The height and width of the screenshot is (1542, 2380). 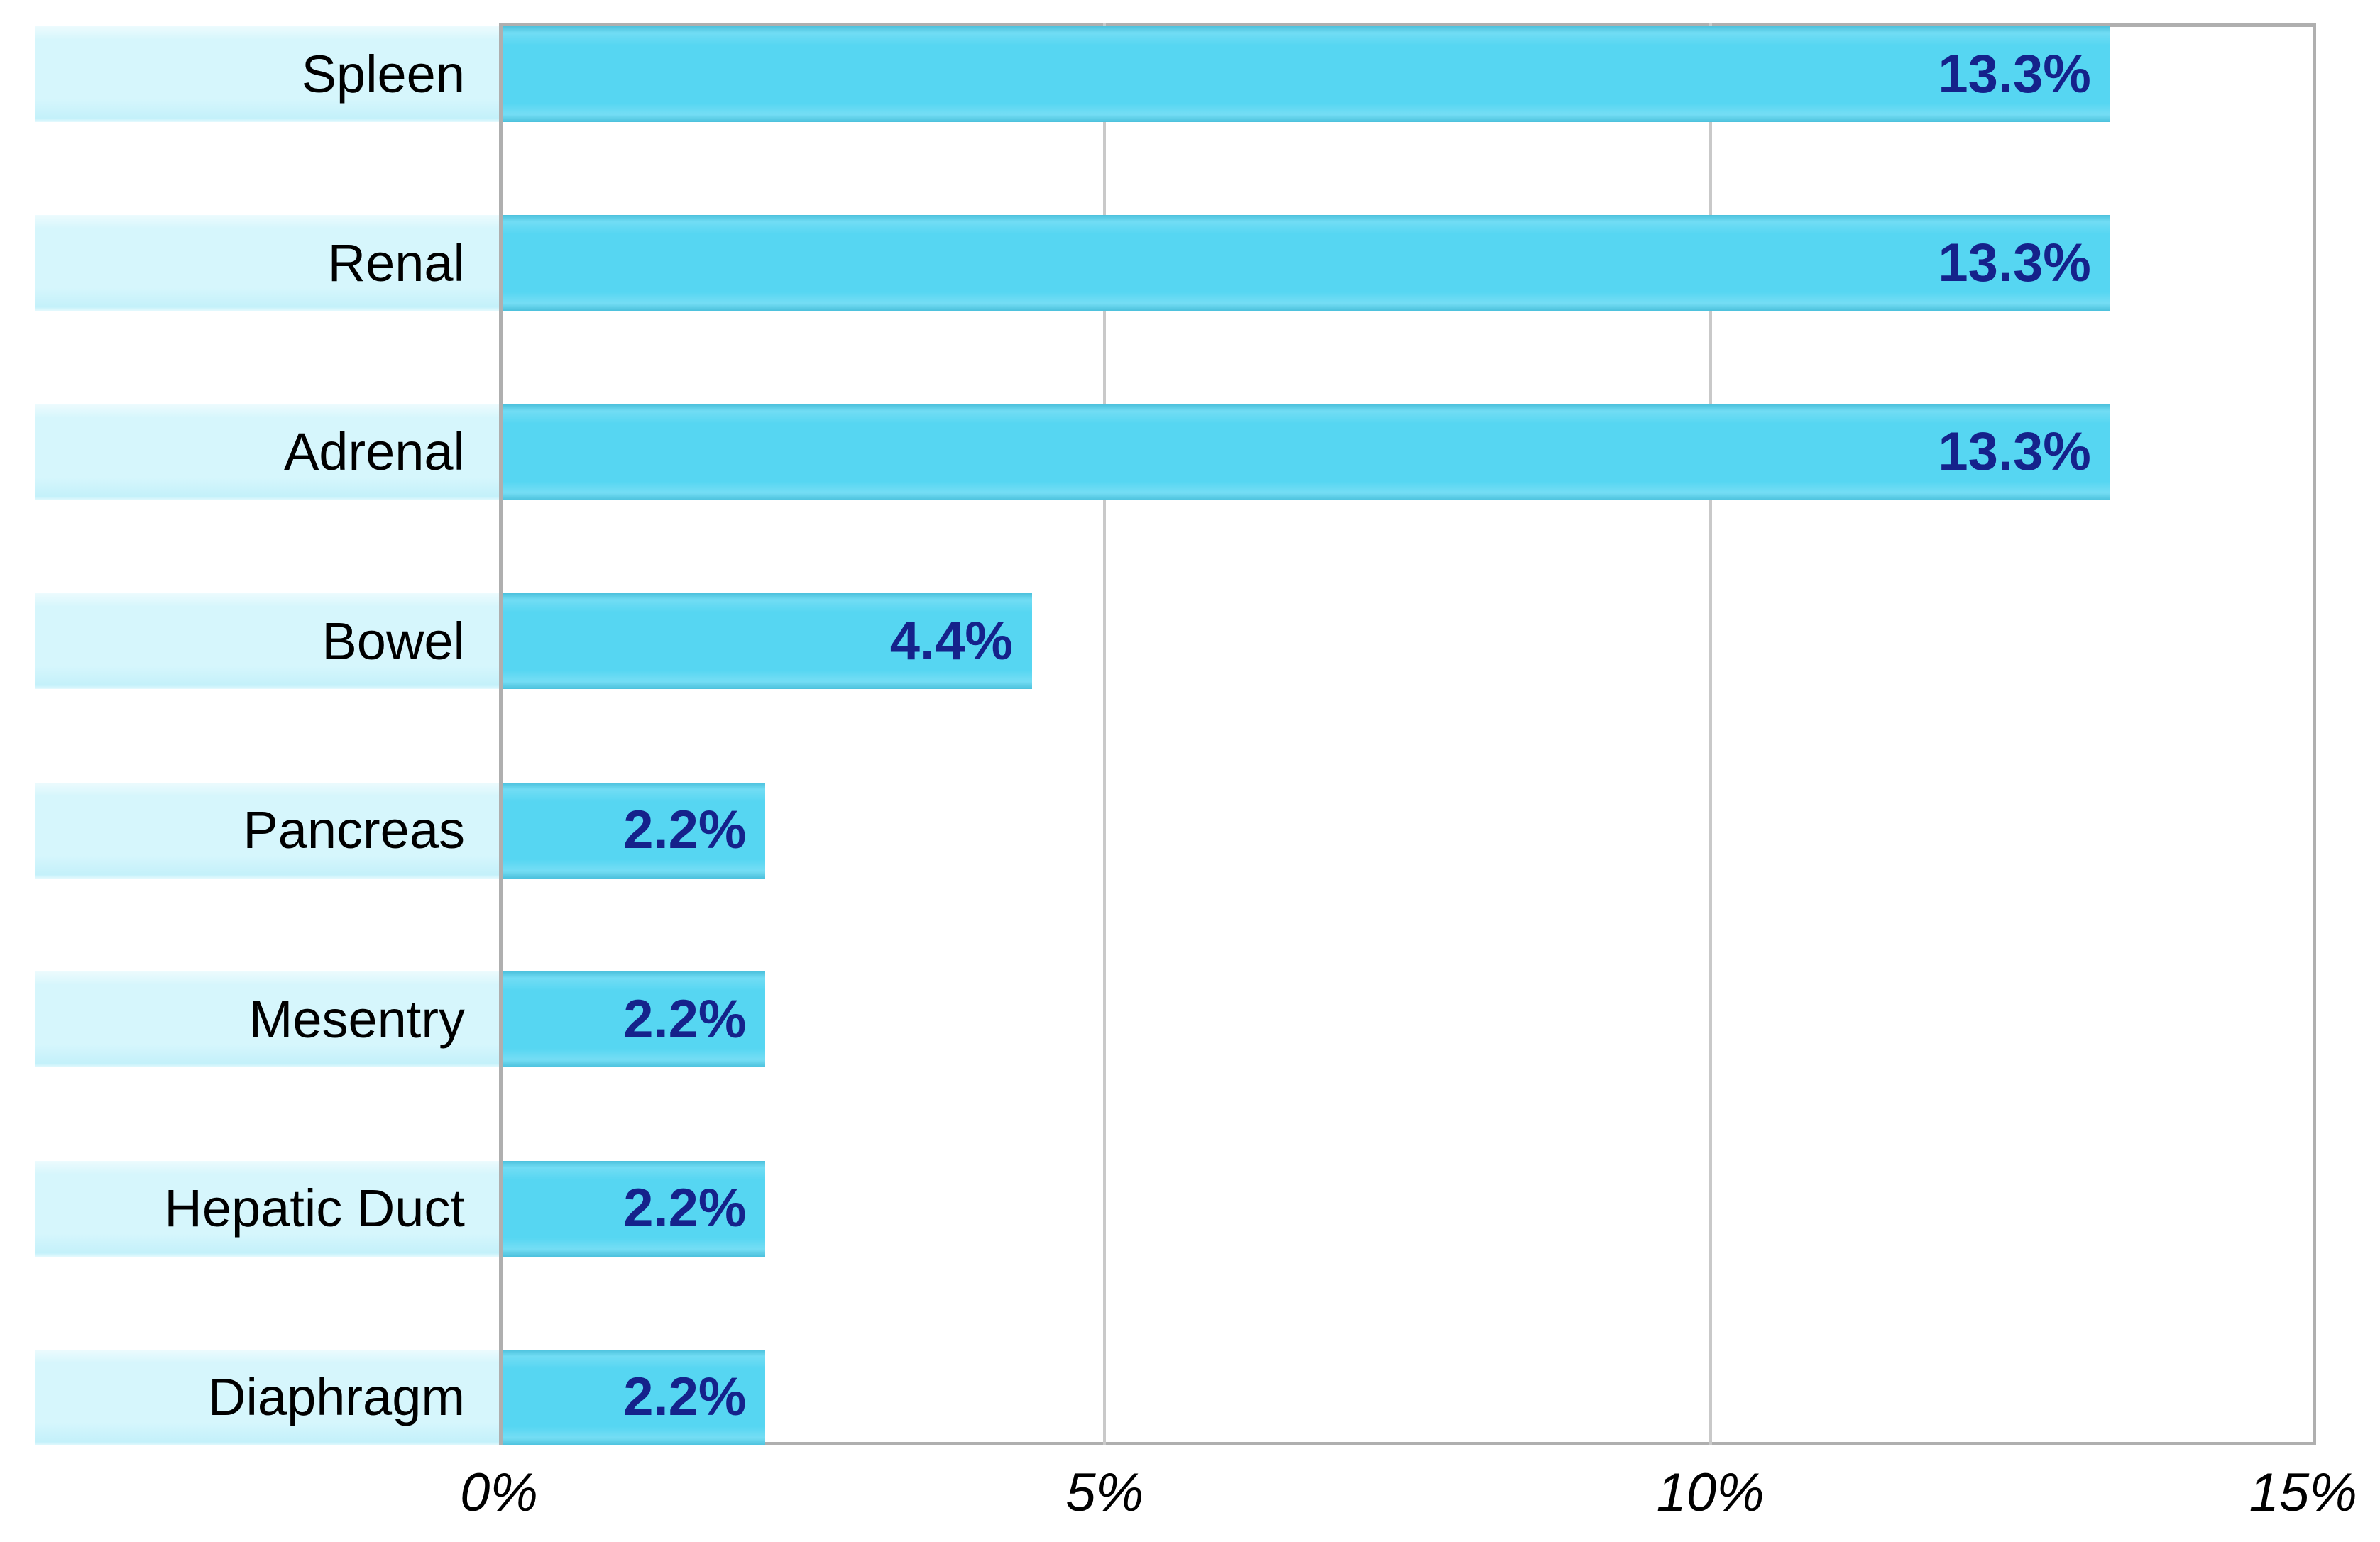 What do you see at coordinates (354, 830) in the screenshot?
I see `category-label: Pancreas` at bounding box center [354, 830].